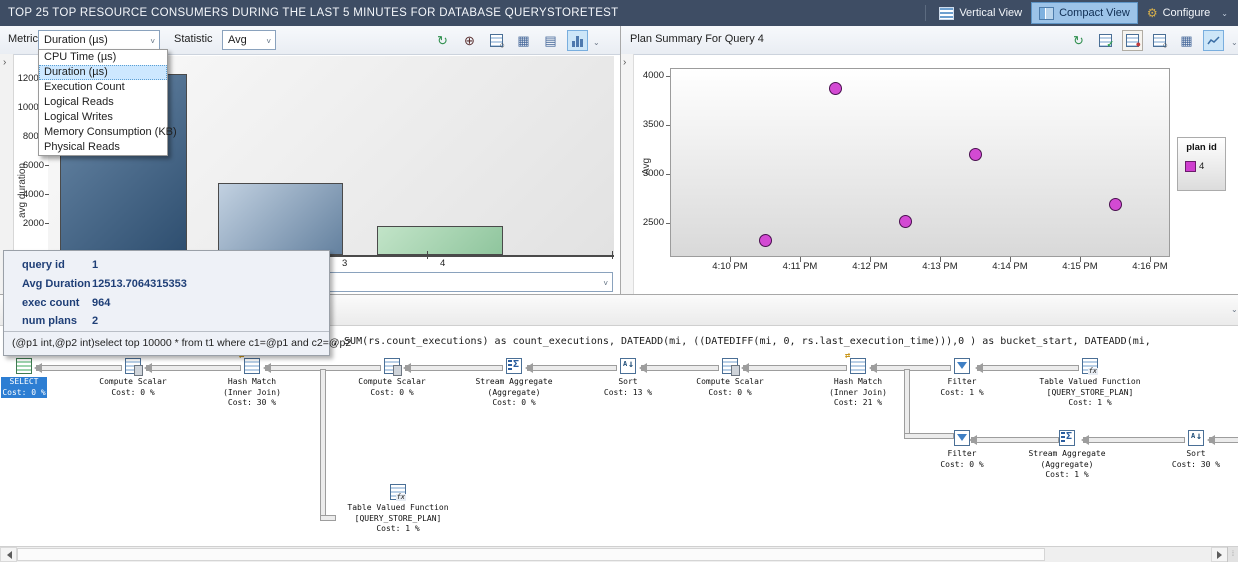 This screenshot has width=1238, height=562. What do you see at coordinates (962, 450) in the screenshot?
I see `plan-node-filter: Filter Cost: 0 %` at bounding box center [962, 450].